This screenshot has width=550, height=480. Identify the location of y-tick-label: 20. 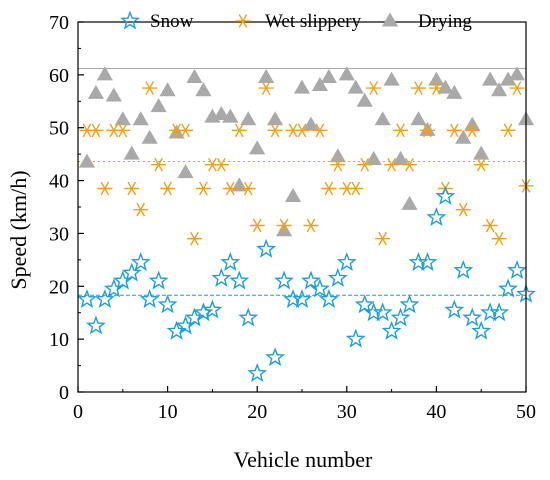
(59, 287).